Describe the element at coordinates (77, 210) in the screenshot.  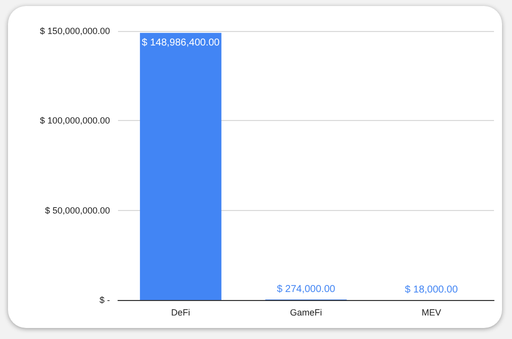
I see `y-tick-label: $ 50,000,000.00` at that location.